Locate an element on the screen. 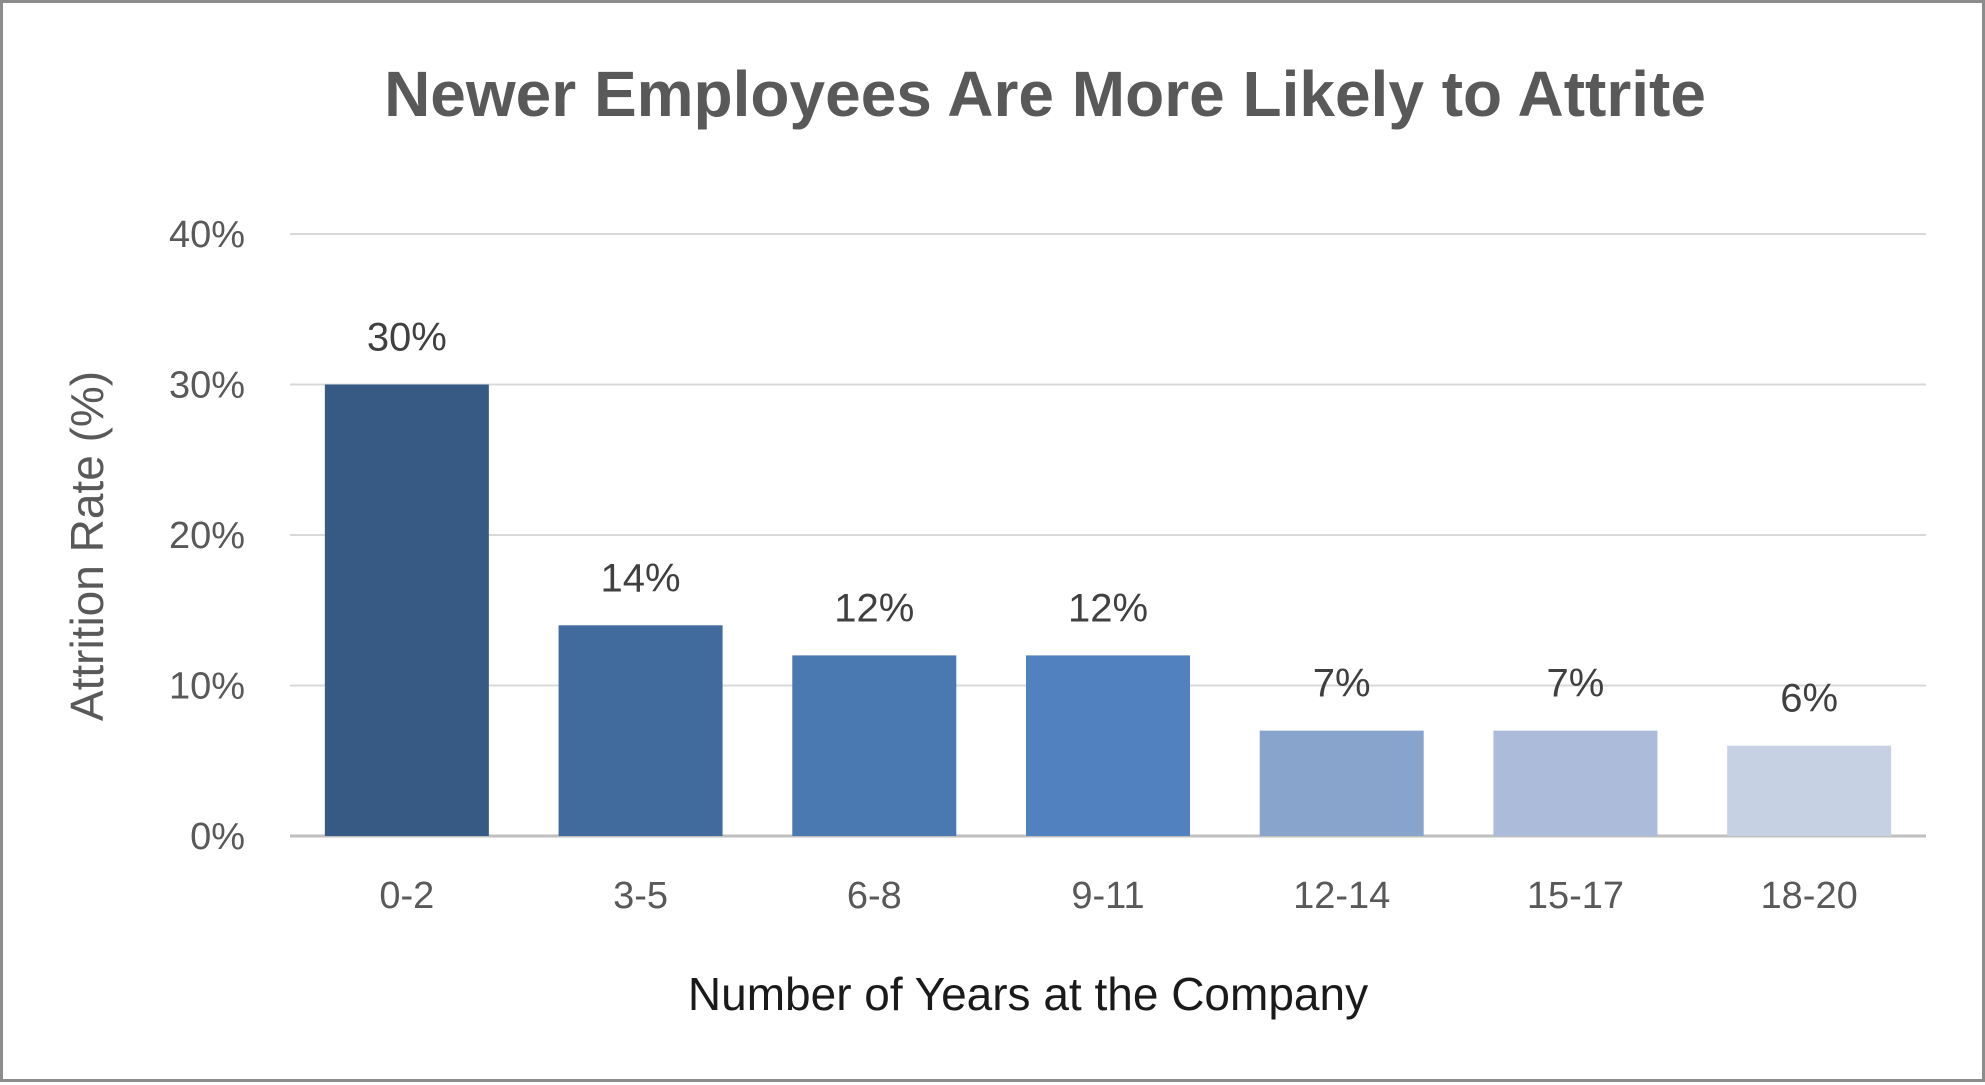 The width and height of the screenshot is (1985, 1085). data-label: 6% is located at coordinates (1809, 699).